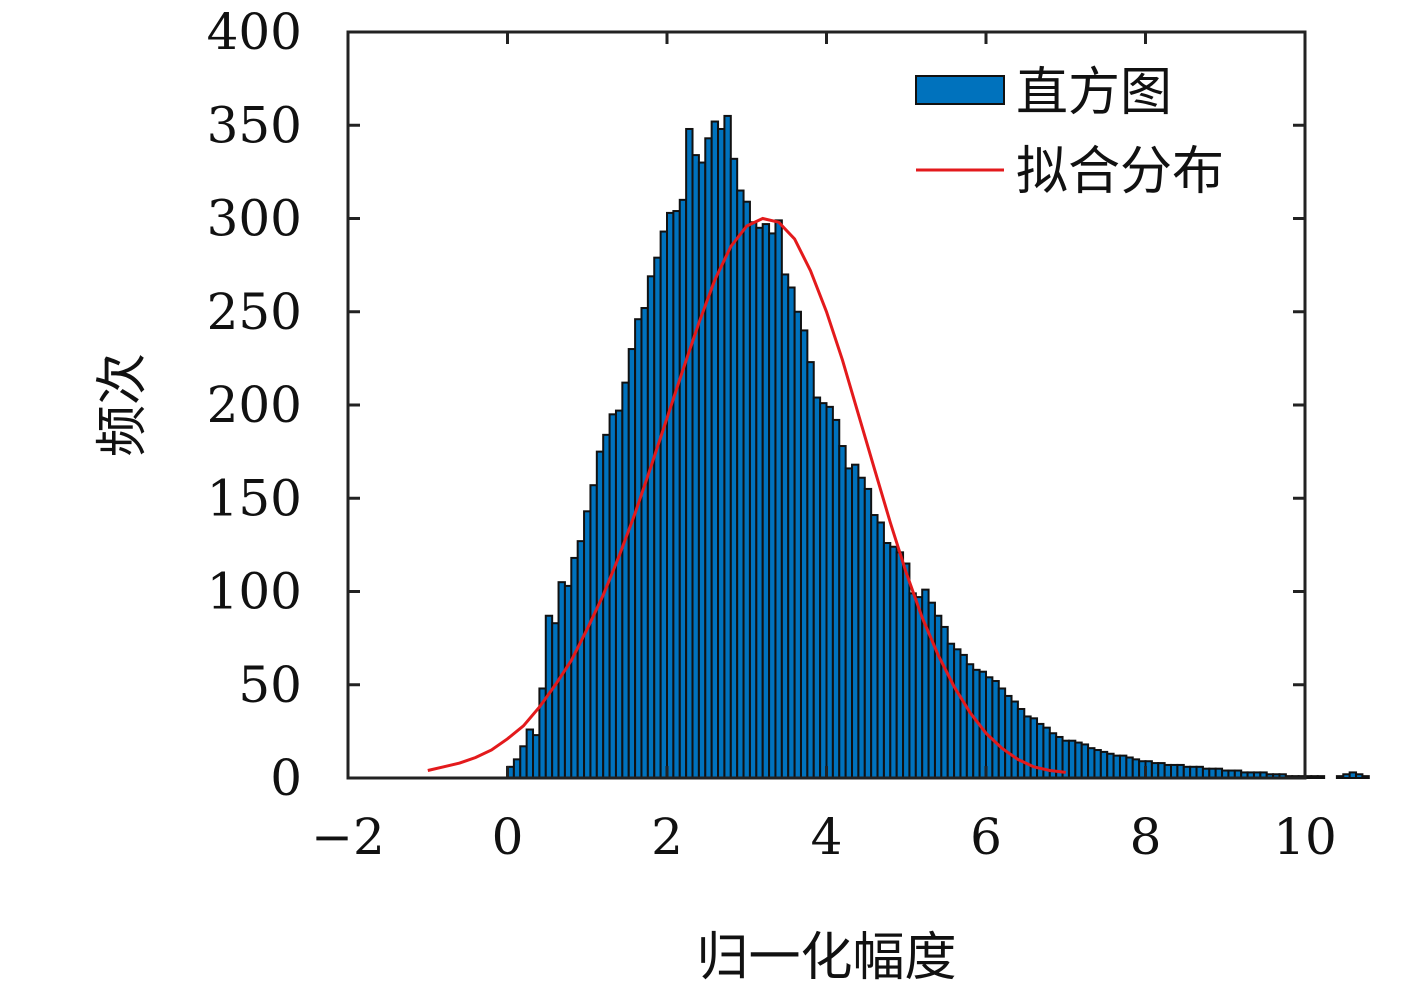 Image resolution: width=1417 pixels, height=992 pixels. I want to click on y-axis-label: 频次, so click(123, 405).